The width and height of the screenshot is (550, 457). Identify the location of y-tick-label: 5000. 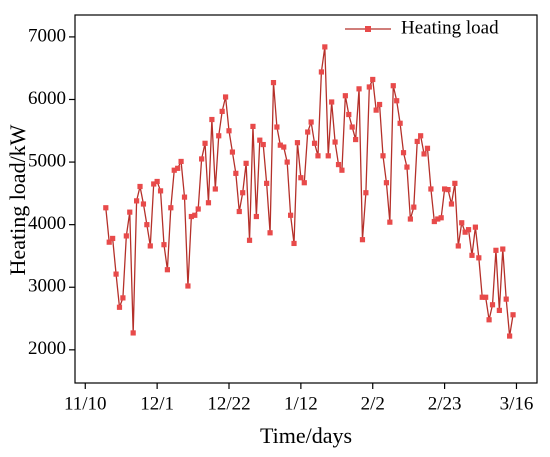
(47, 160).